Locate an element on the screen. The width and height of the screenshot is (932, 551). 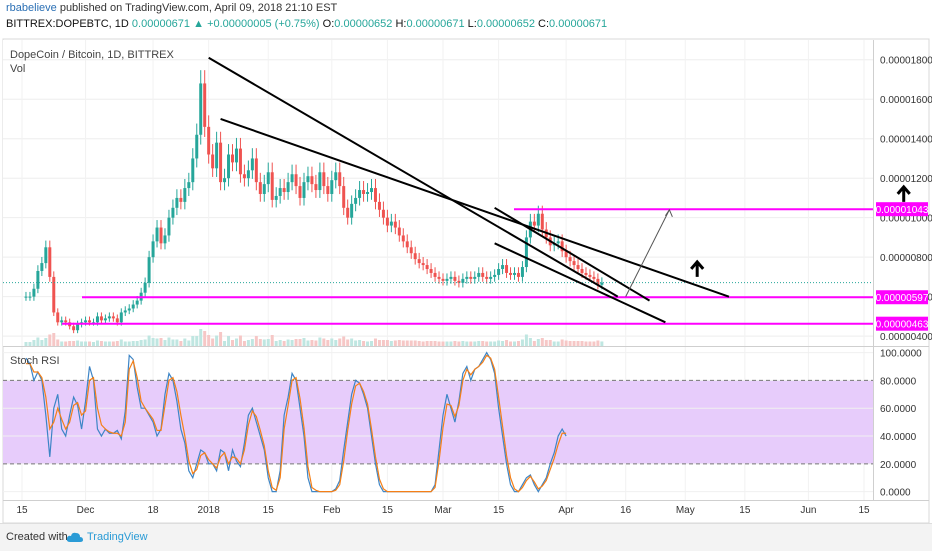
price-tick-label: 0.00001400 is located at coordinates (906, 140).